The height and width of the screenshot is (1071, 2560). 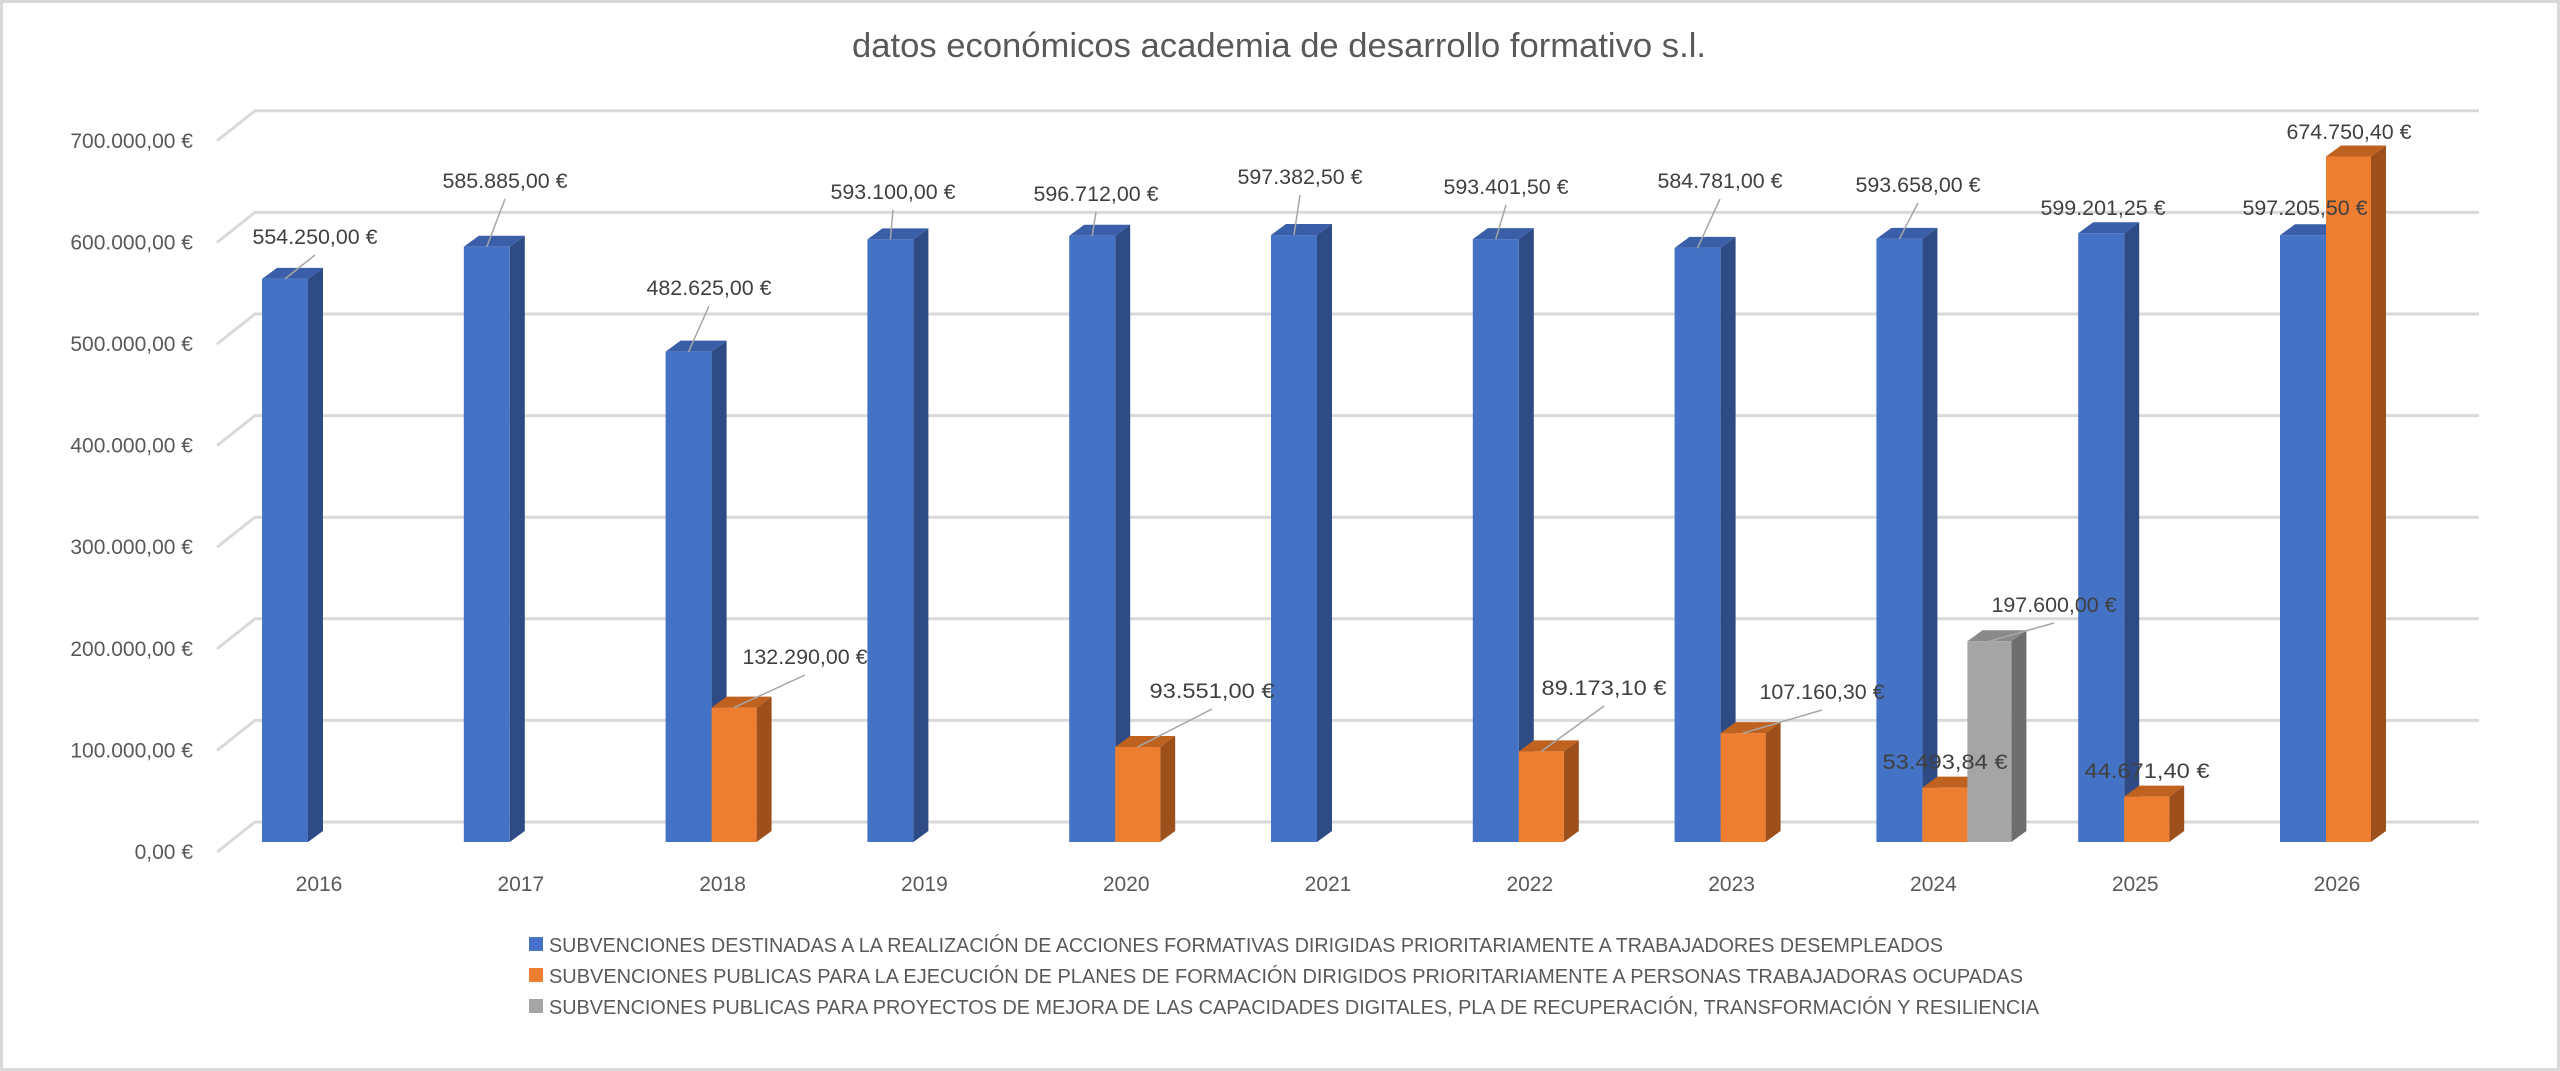 I want to click on legend-swatch-gray, so click(x=536, y=1006).